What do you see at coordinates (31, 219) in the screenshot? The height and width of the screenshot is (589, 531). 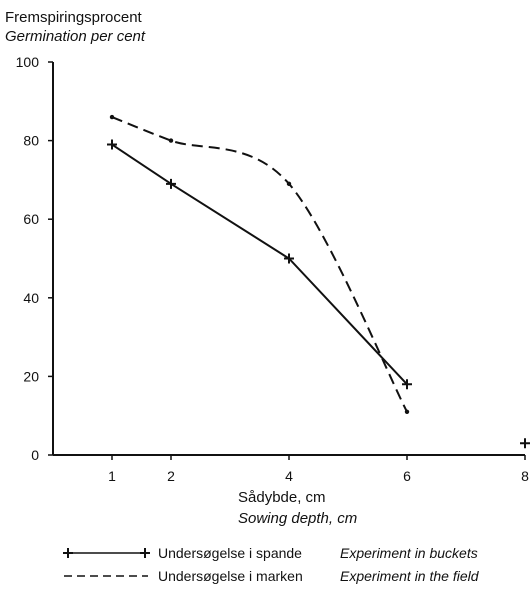 I see `y-tick-label: 60` at bounding box center [31, 219].